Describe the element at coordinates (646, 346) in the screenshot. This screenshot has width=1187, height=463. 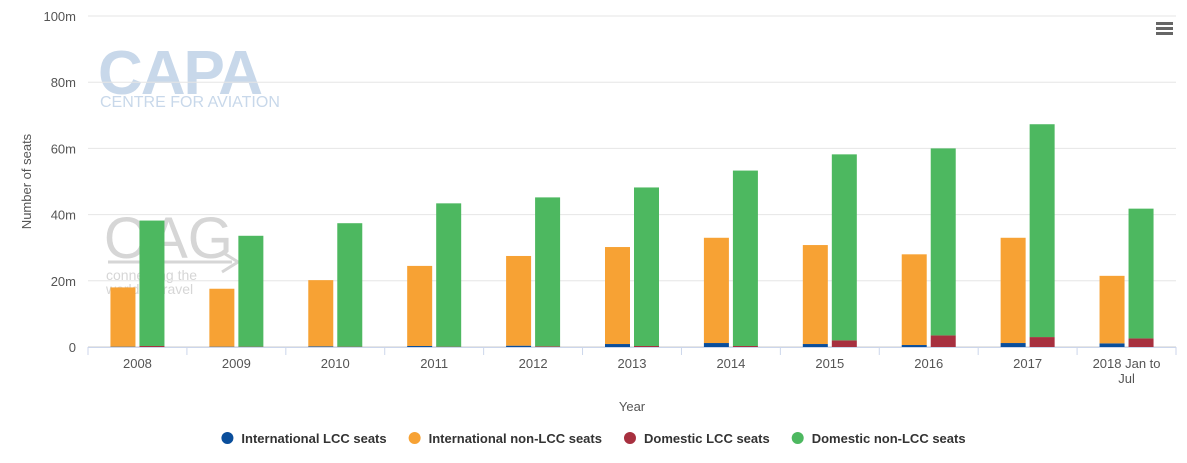
I see `bar-domestic-lcc-seats-2013` at that location.